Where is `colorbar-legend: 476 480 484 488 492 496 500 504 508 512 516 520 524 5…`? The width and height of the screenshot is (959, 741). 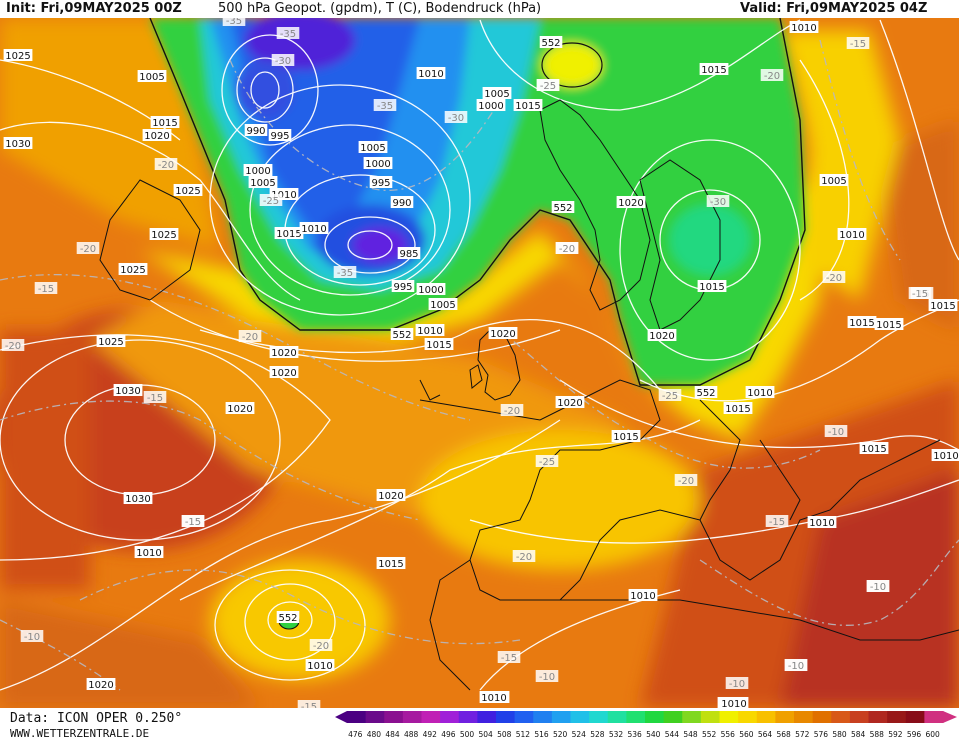
colorbar-legend: 476 480 484 488 492 496 500 504 508 512 516 520 524 5… is located at coordinates (646, 725).